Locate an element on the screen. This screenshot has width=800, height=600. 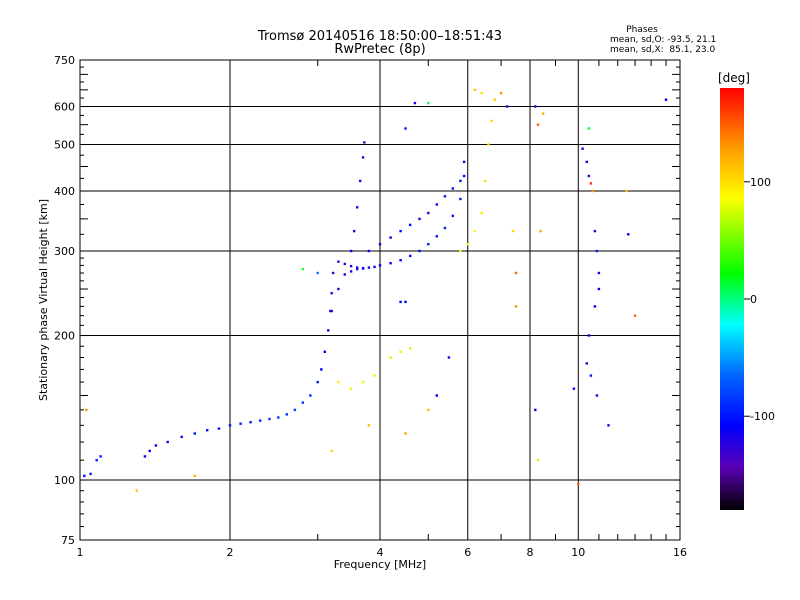
x-axis-label: Frequency [MHz] is located at coordinates (380, 564).